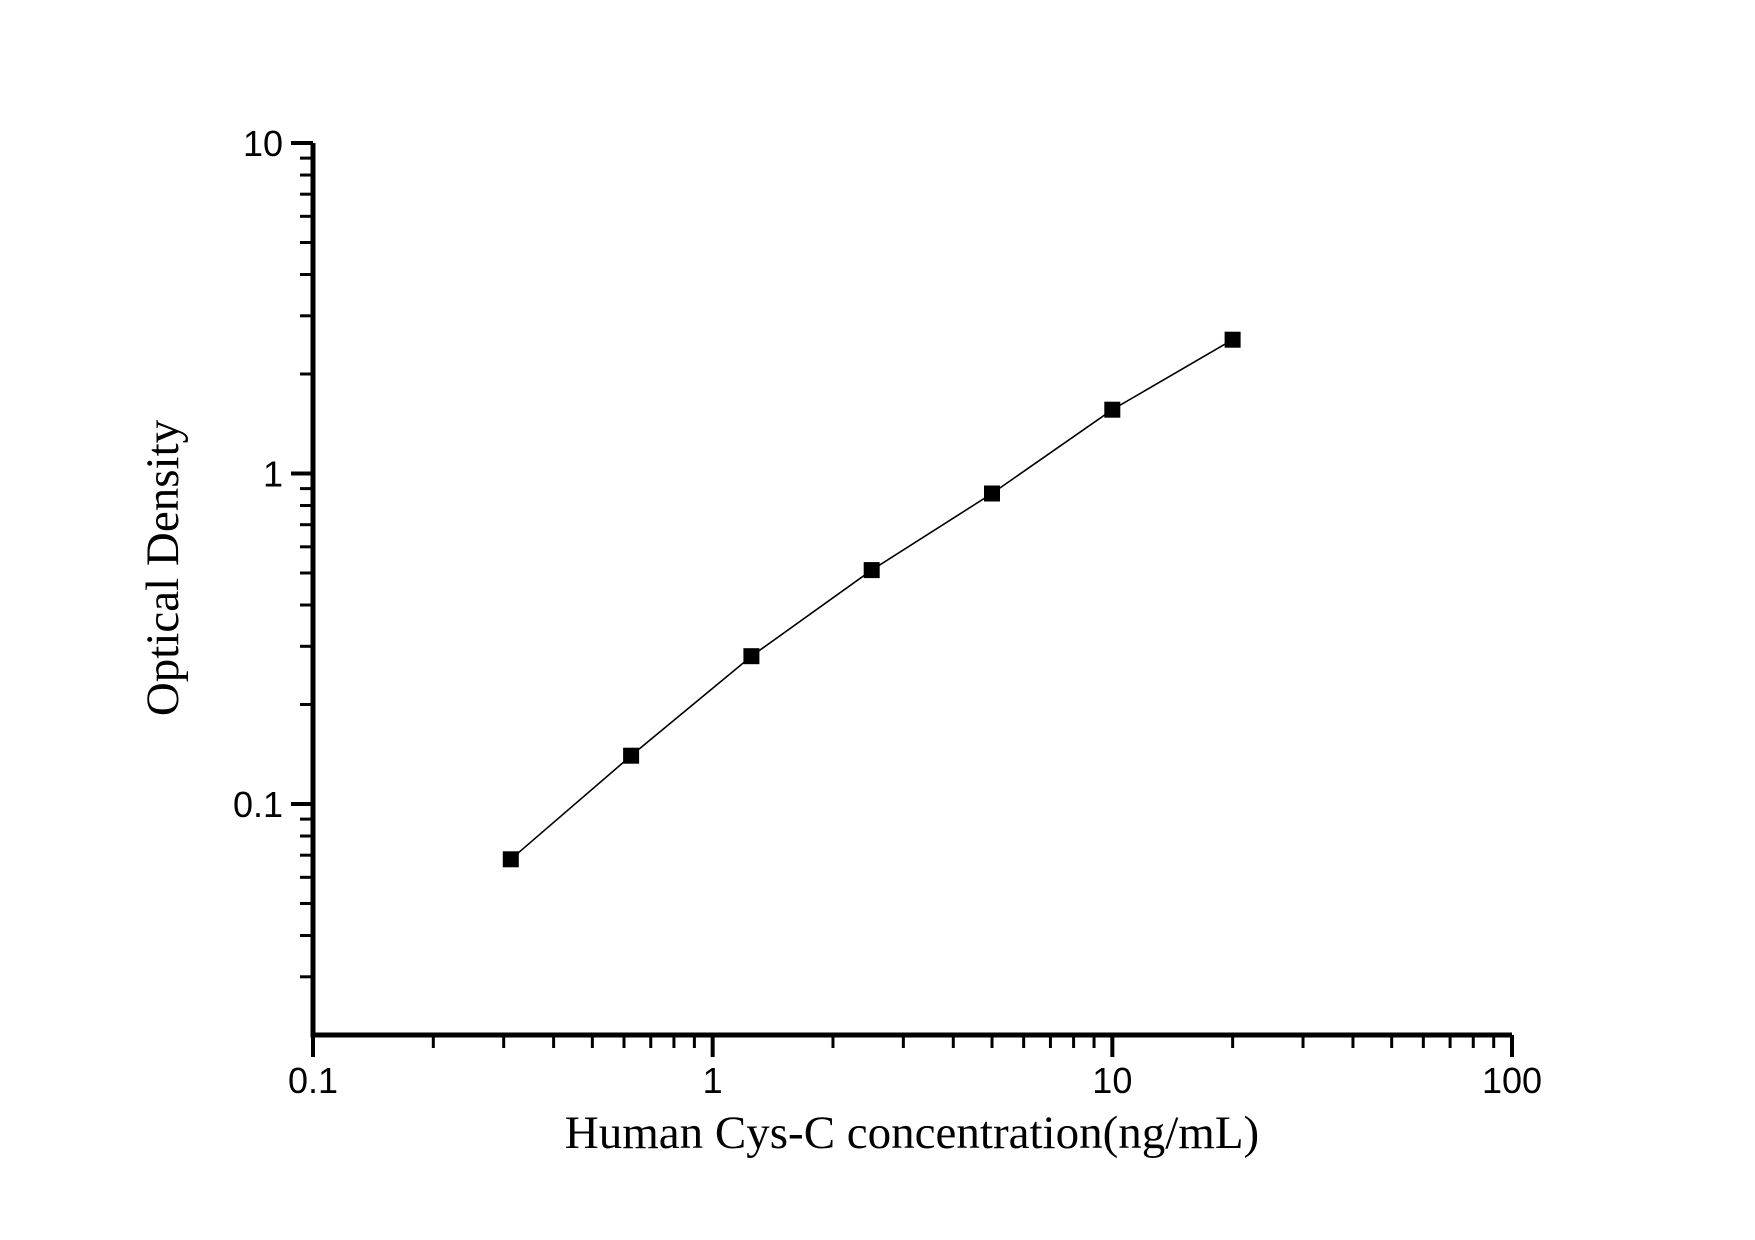 The height and width of the screenshot is (1240, 1755). What do you see at coordinates (263, 143) in the screenshot?
I see `y-tick-label: 10` at bounding box center [263, 143].